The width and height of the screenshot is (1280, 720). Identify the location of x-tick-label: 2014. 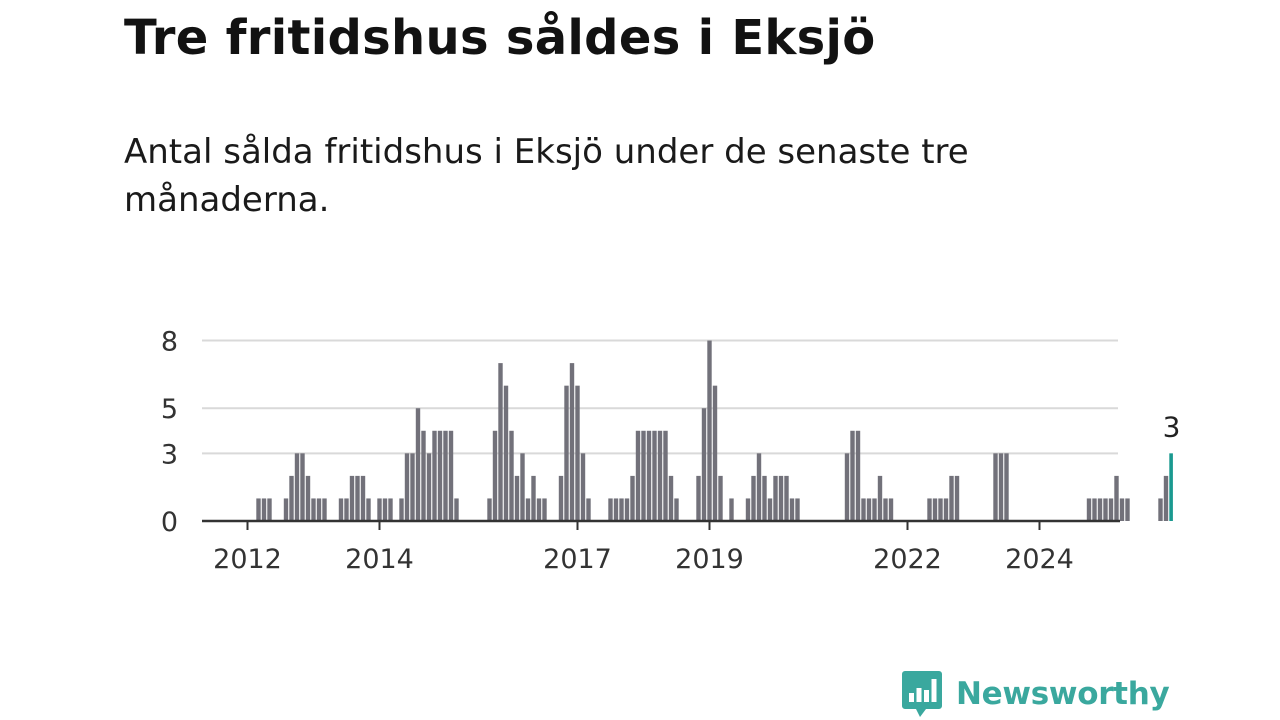
(379, 559).